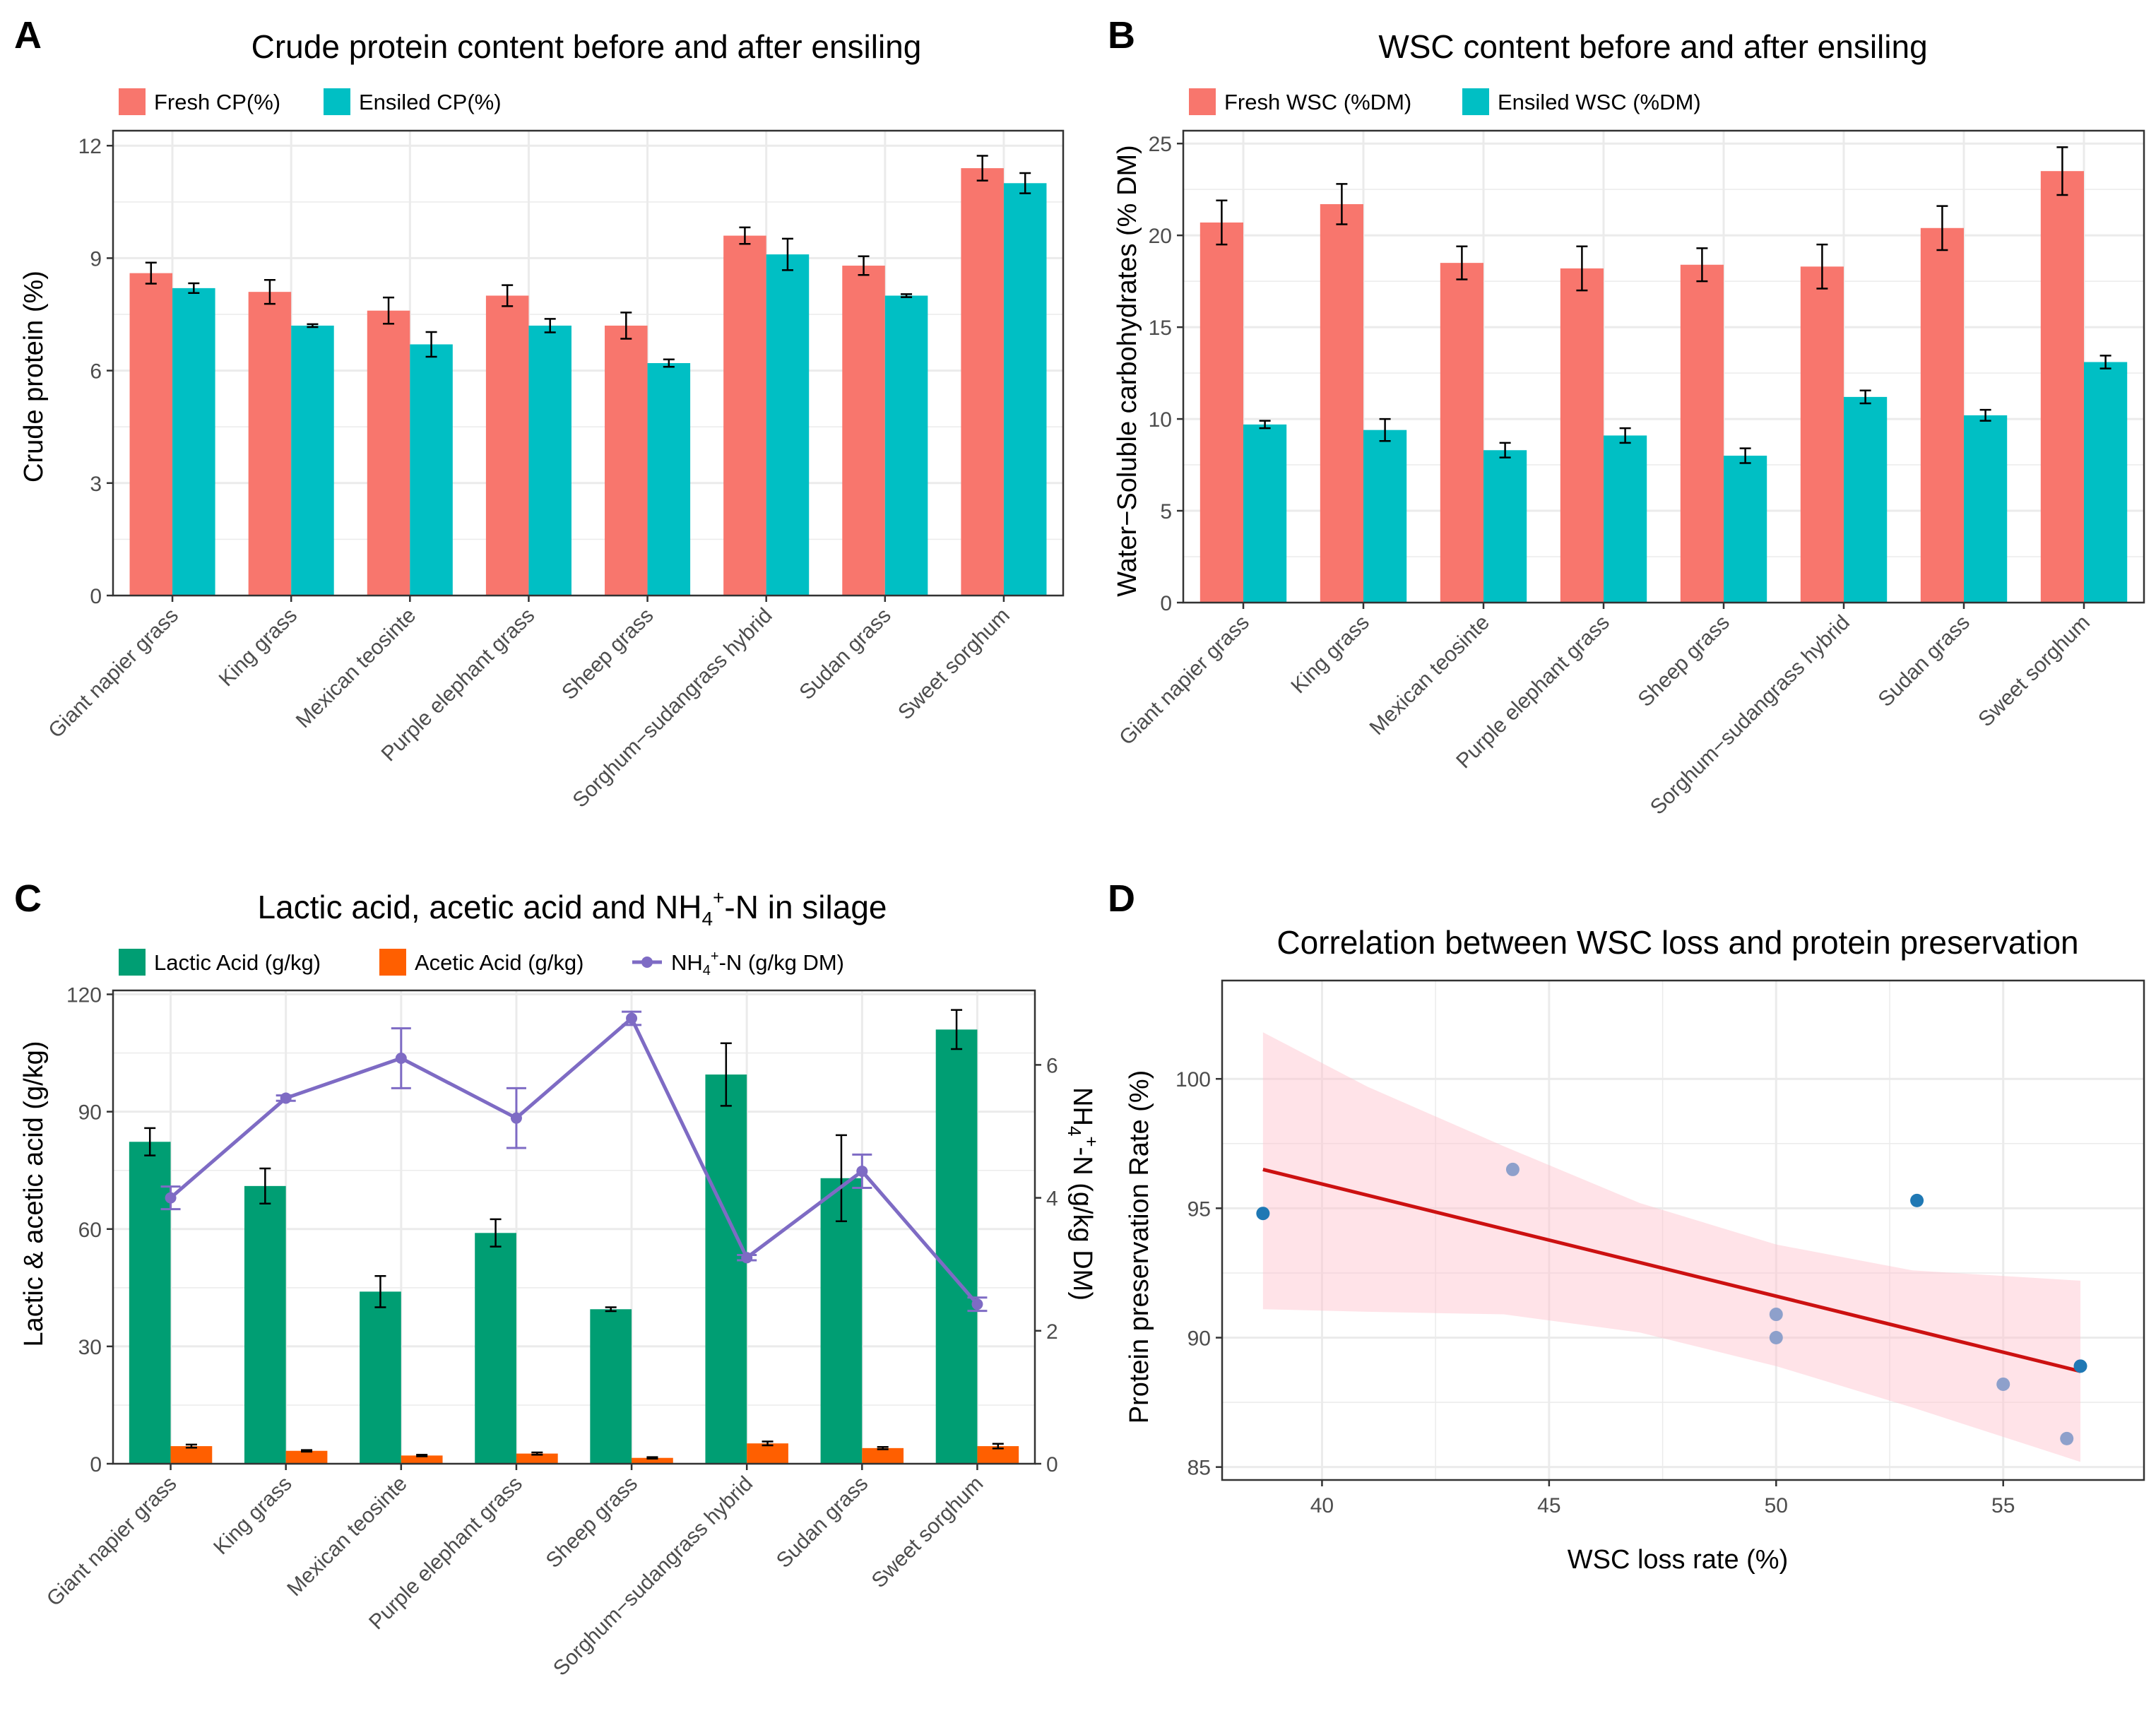 Image resolution: width=2156 pixels, height=1723 pixels. Describe the element at coordinates (1091, 1141) in the screenshot. I see `axis-title-superscript: +` at that location.